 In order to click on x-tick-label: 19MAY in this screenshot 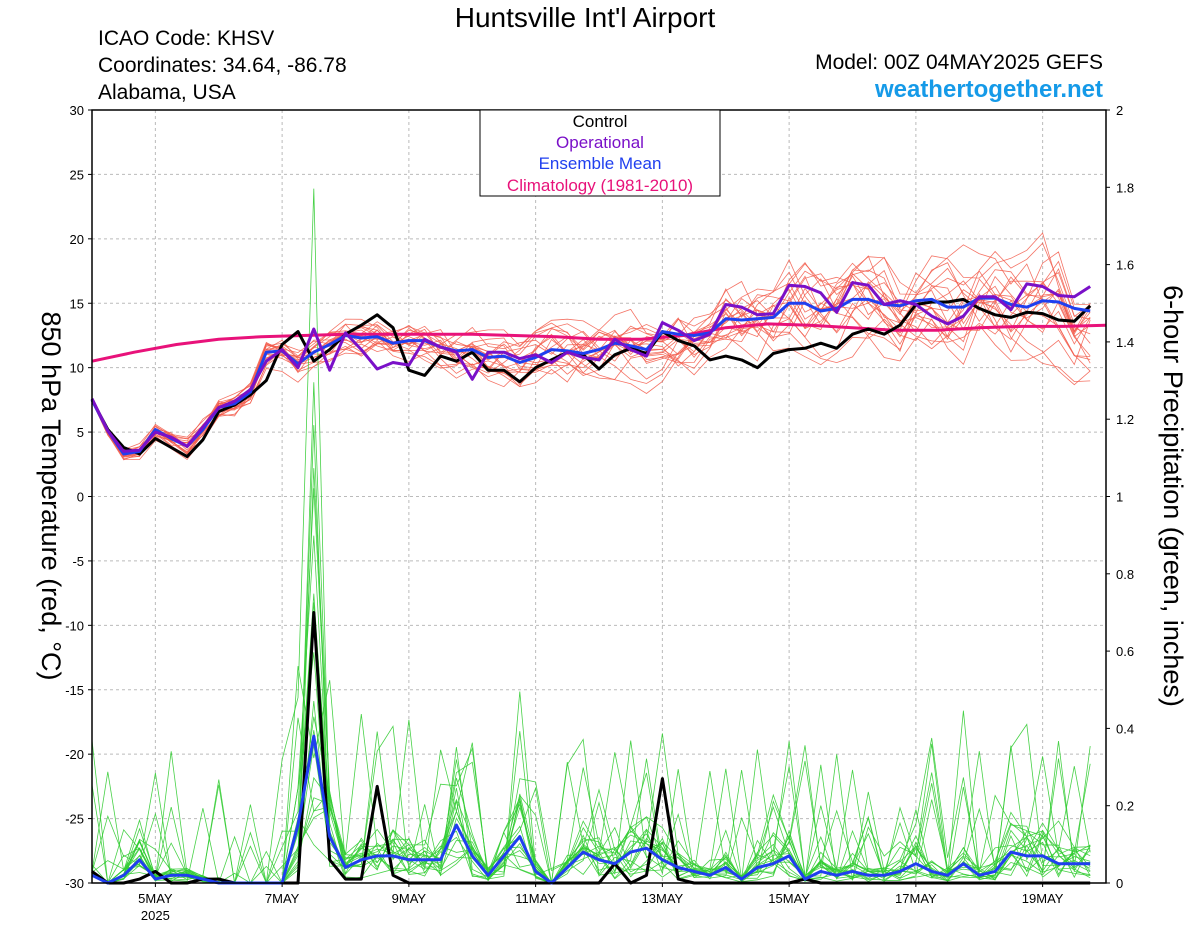, I will do `click(1043, 898)`.